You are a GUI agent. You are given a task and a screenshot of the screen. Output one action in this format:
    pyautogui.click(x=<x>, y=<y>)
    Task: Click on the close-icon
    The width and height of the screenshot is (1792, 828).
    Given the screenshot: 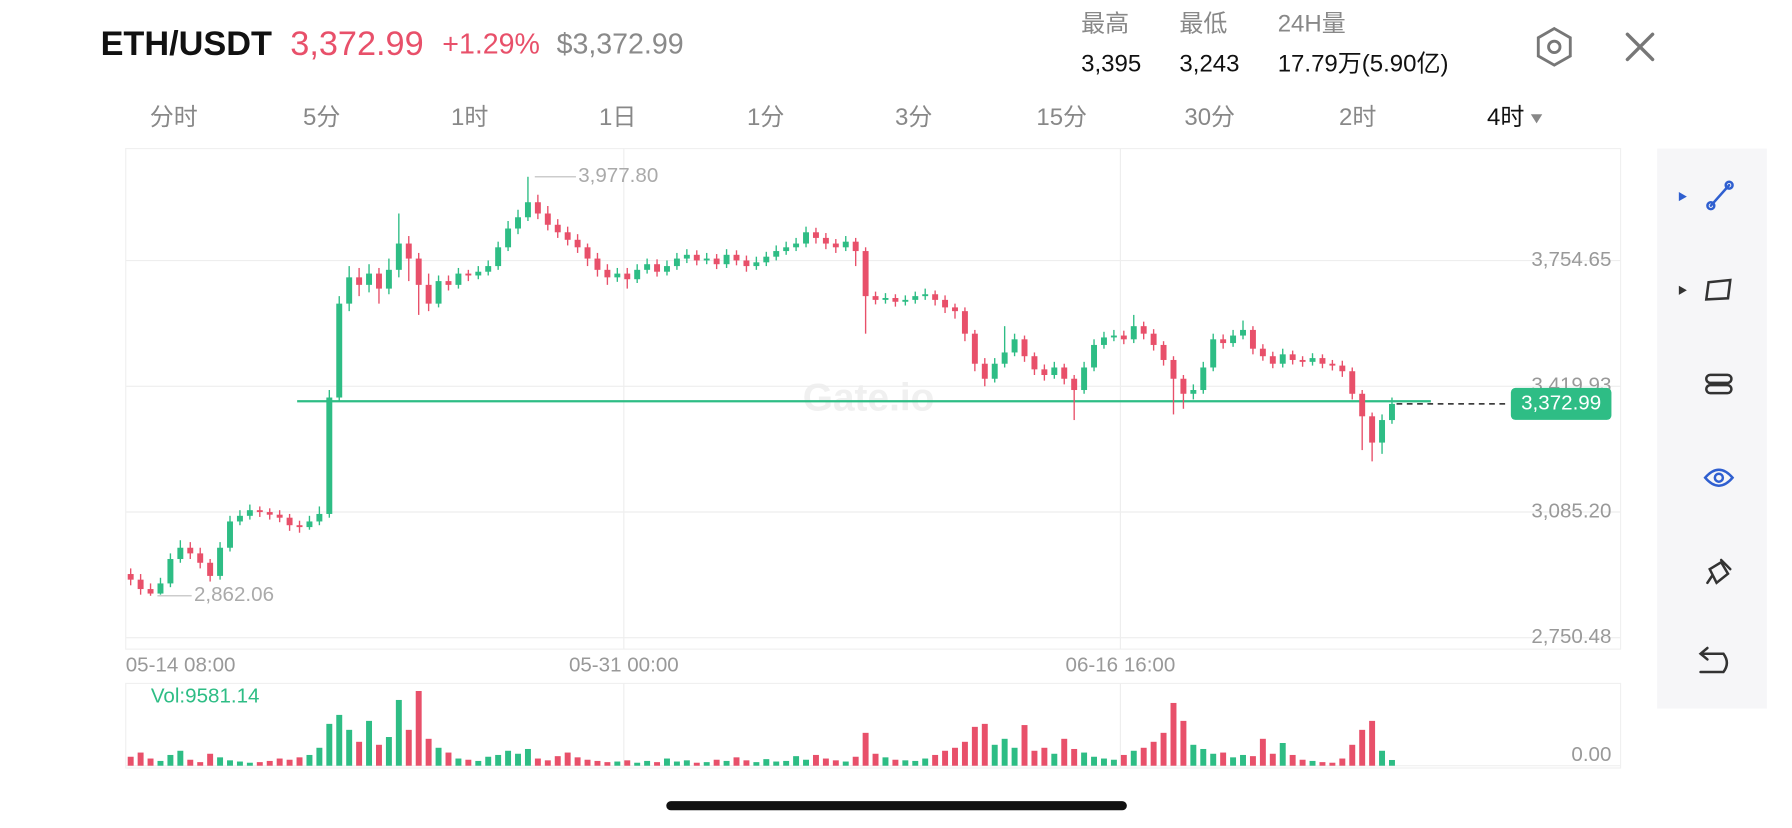 What is the action you would take?
    pyautogui.click(x=1640, y=47)
    